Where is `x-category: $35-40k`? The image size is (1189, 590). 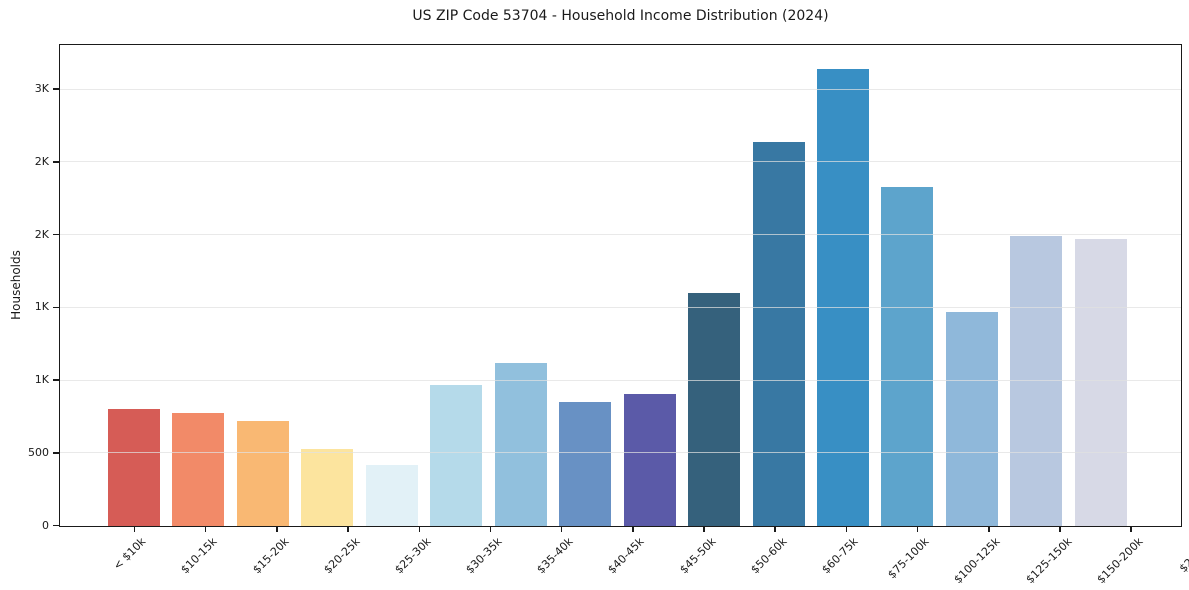 x-category: $35-40k is located at coordinates (561, 558).